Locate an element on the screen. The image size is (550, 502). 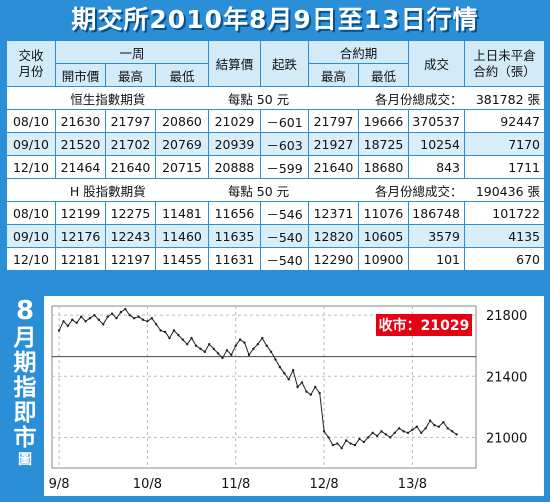
header-change: 起跌 is located at coordinates (284, 63).